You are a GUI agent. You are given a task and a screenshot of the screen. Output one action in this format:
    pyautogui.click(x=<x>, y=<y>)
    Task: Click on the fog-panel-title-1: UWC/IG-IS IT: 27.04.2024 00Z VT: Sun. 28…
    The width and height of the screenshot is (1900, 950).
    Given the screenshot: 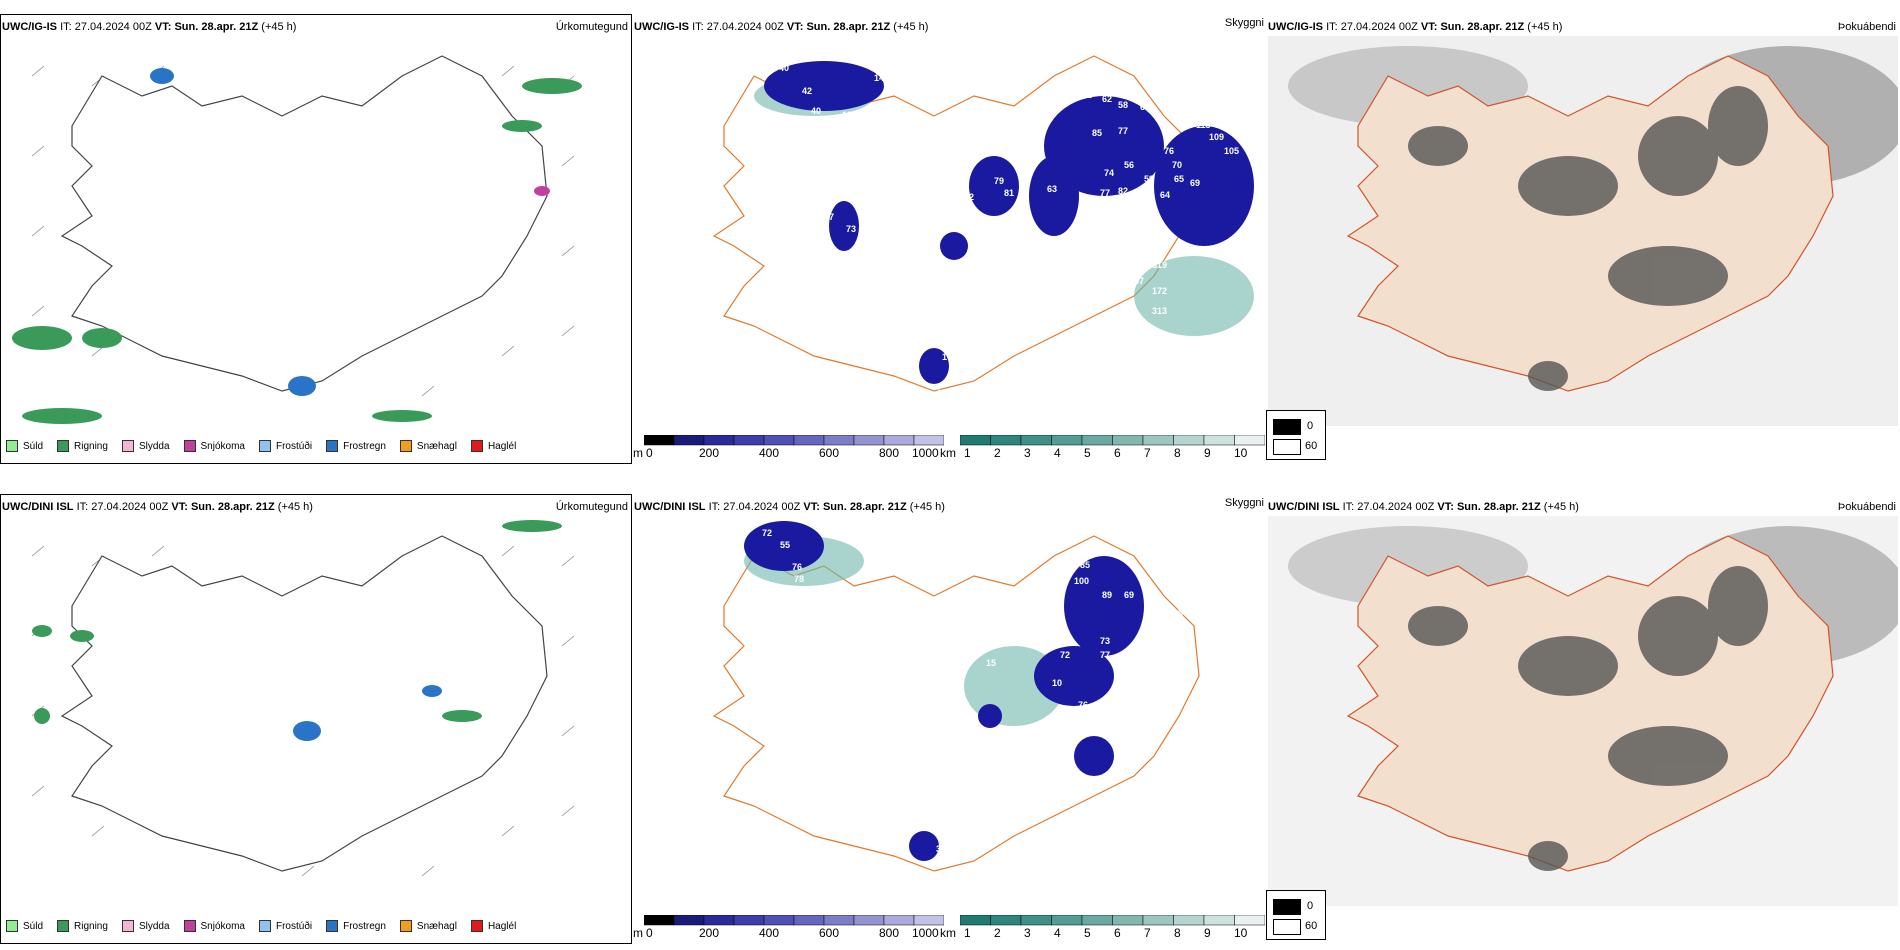 What is the action you would take?
    pyautogui.click(x=1415, y=27)
    